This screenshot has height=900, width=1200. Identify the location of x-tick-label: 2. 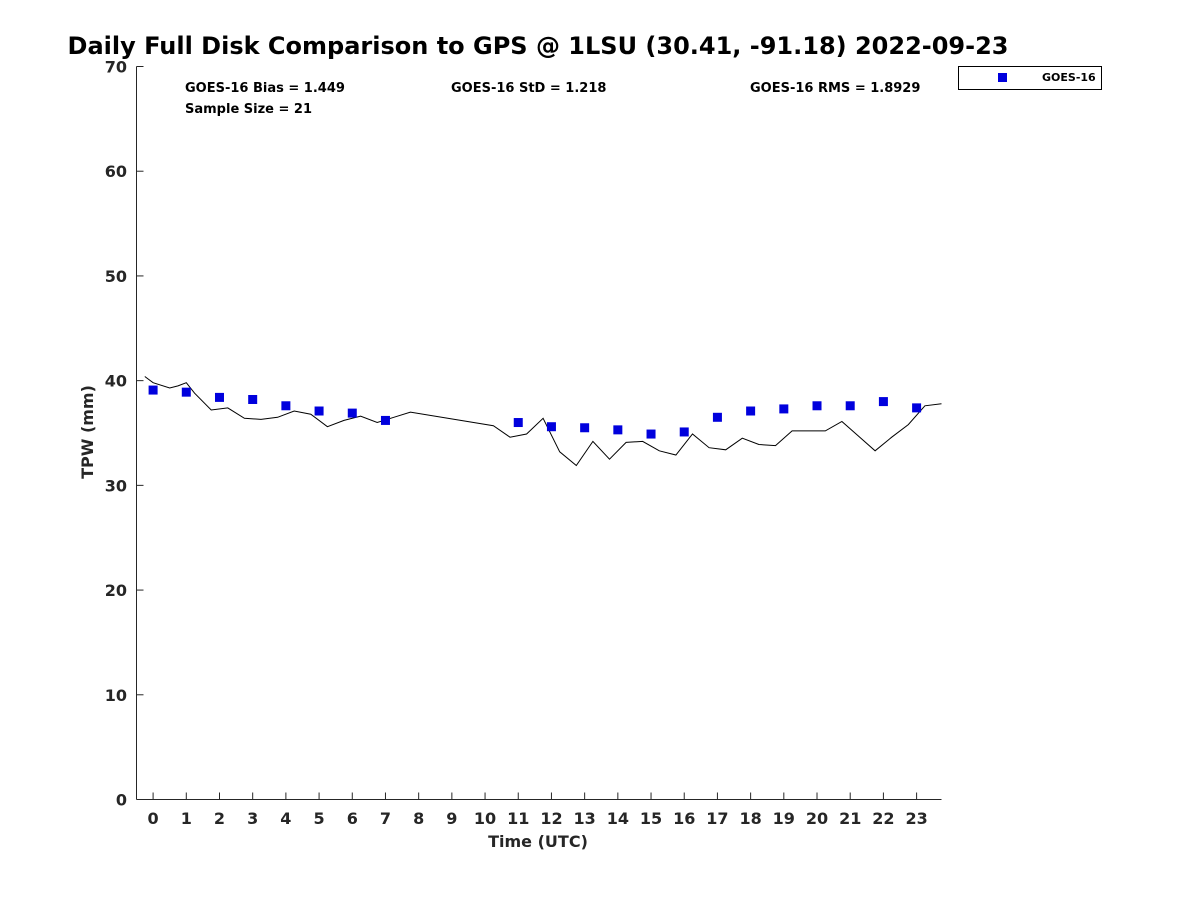
(219, 818).